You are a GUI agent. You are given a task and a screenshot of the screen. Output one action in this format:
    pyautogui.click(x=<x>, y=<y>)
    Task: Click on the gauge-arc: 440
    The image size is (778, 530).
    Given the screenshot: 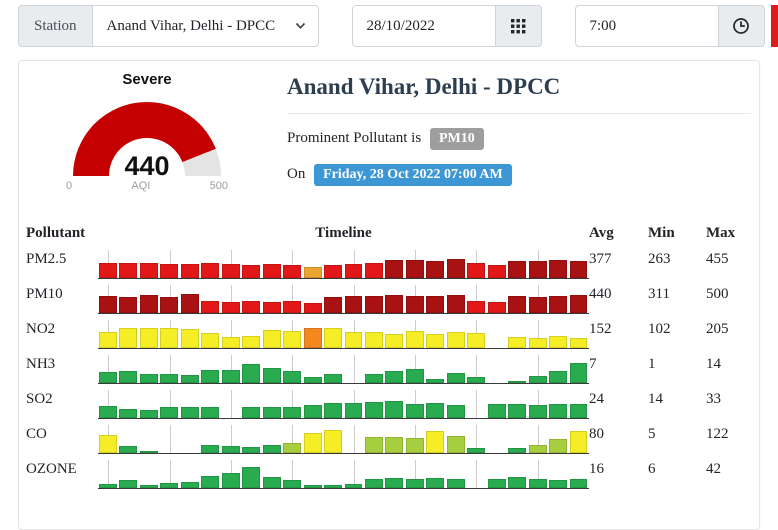 What is the action you would take?
    pyautogui.click(x=147, y=139)
    